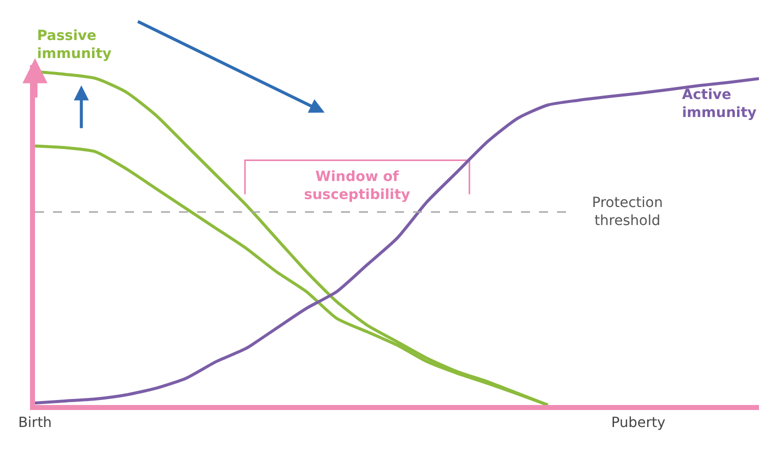  I want to click on series-label: Passive immunity, so click(74, 45).